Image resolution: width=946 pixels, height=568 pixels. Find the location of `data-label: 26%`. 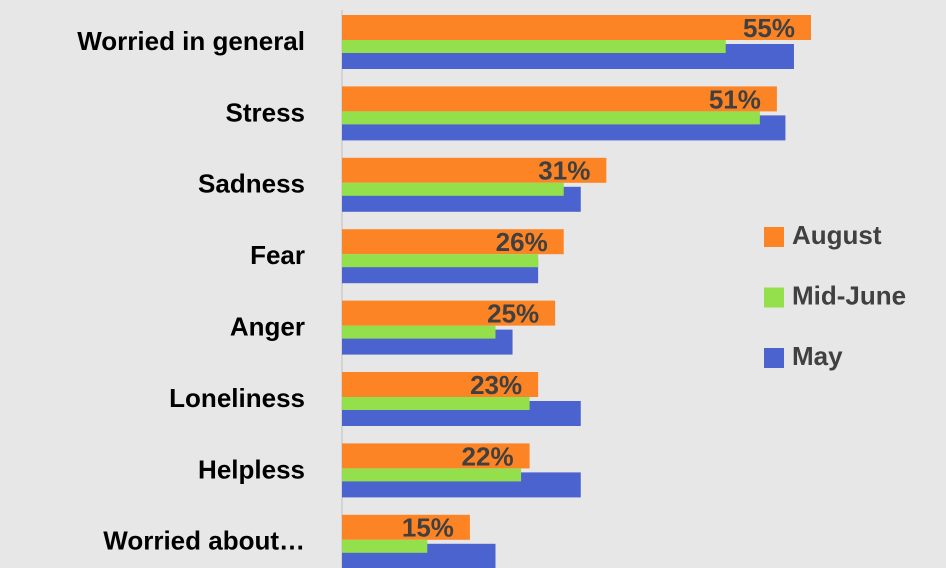

data-label: 26% is located at coordinates (522, 242).